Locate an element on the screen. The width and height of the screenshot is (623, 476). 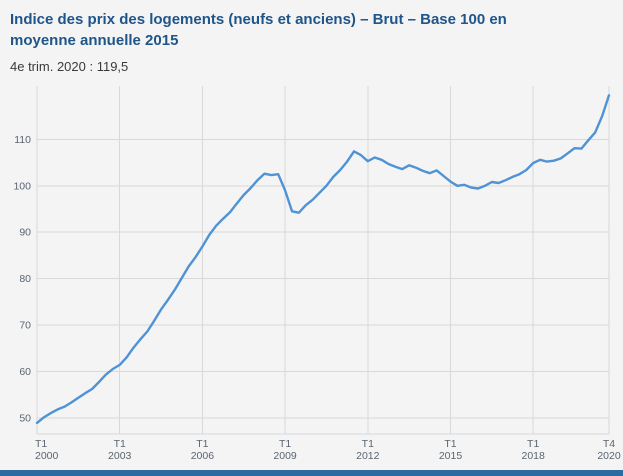
chart-subtitle: 4e trim. 2020 : 119,5 is located at coordinates (69, 66).